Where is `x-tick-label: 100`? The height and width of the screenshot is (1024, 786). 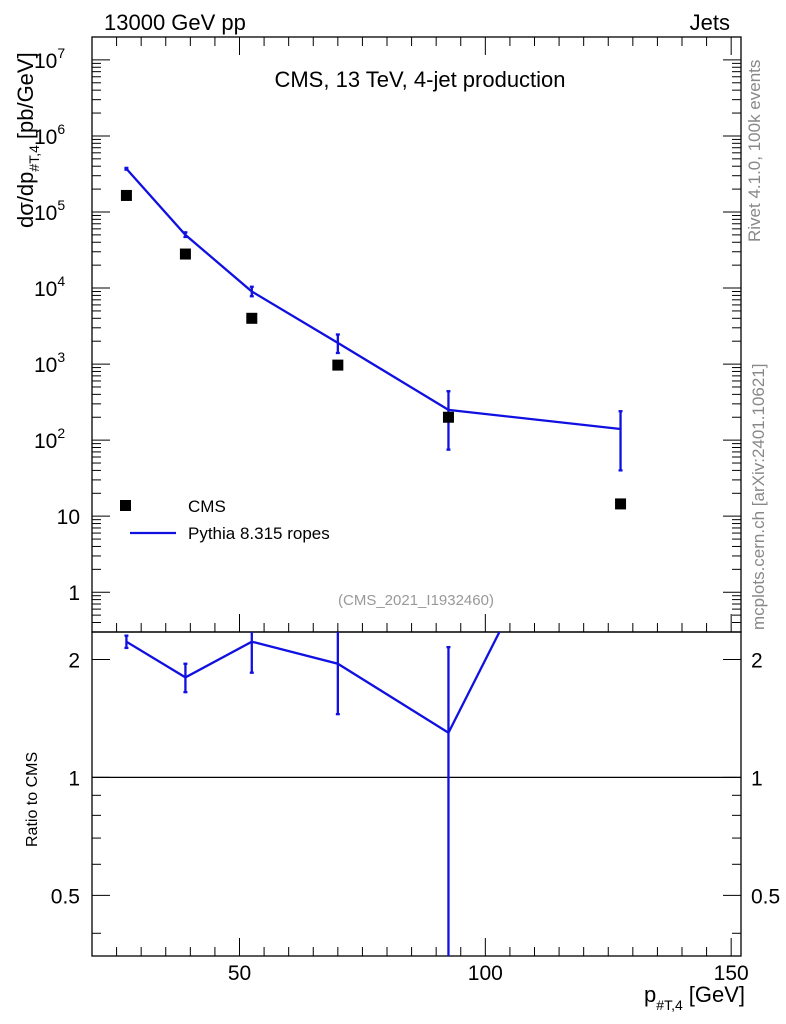 x-tick-label: 100 is located at coordinates (485, 973).